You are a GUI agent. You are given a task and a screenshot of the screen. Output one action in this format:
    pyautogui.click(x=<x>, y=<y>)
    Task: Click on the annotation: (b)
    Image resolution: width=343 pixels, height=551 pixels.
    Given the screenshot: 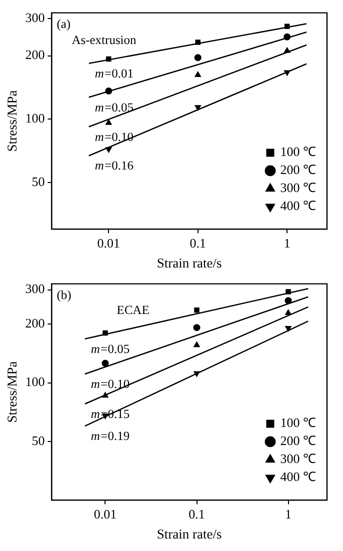 What is the action you would take?
    pyautogui.click(x=64, y=295)
    